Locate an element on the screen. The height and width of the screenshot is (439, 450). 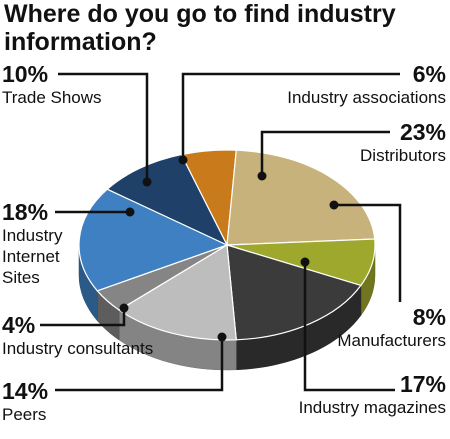
data-label: 8% Manufacturers is located at coordinates (391, 327).